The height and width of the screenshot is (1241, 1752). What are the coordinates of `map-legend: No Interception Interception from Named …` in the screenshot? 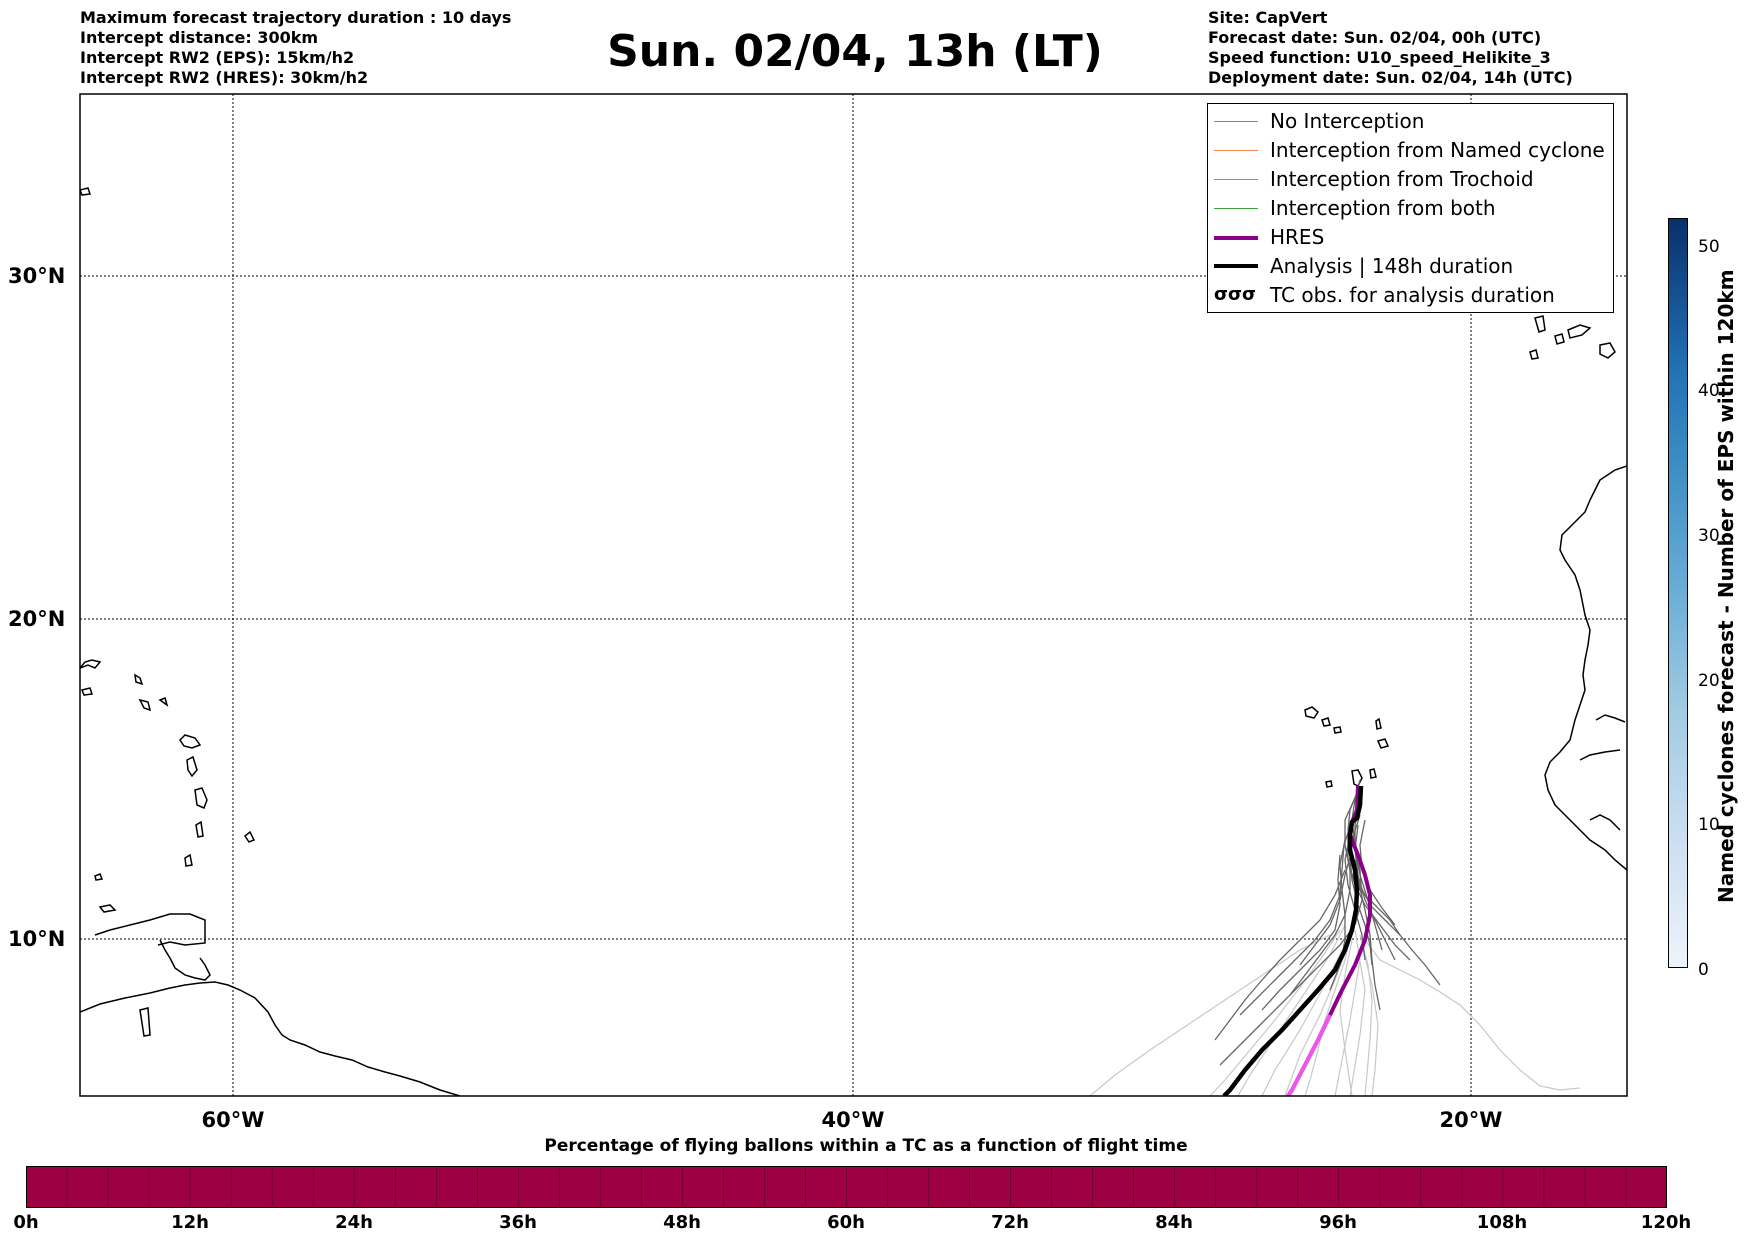 It's located at (1410, 208).